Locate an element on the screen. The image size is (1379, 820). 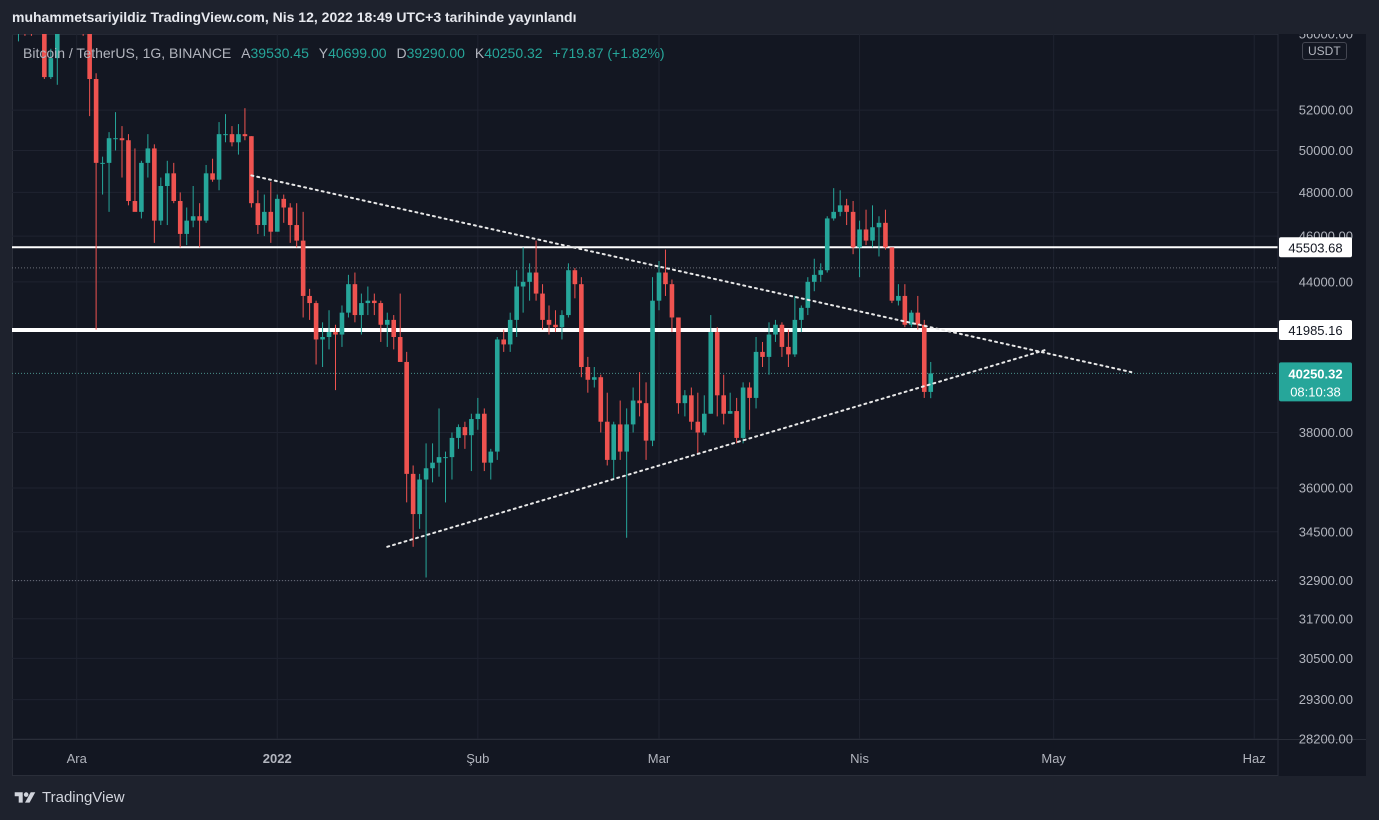
trend-line is located at coordinates (717, 448).